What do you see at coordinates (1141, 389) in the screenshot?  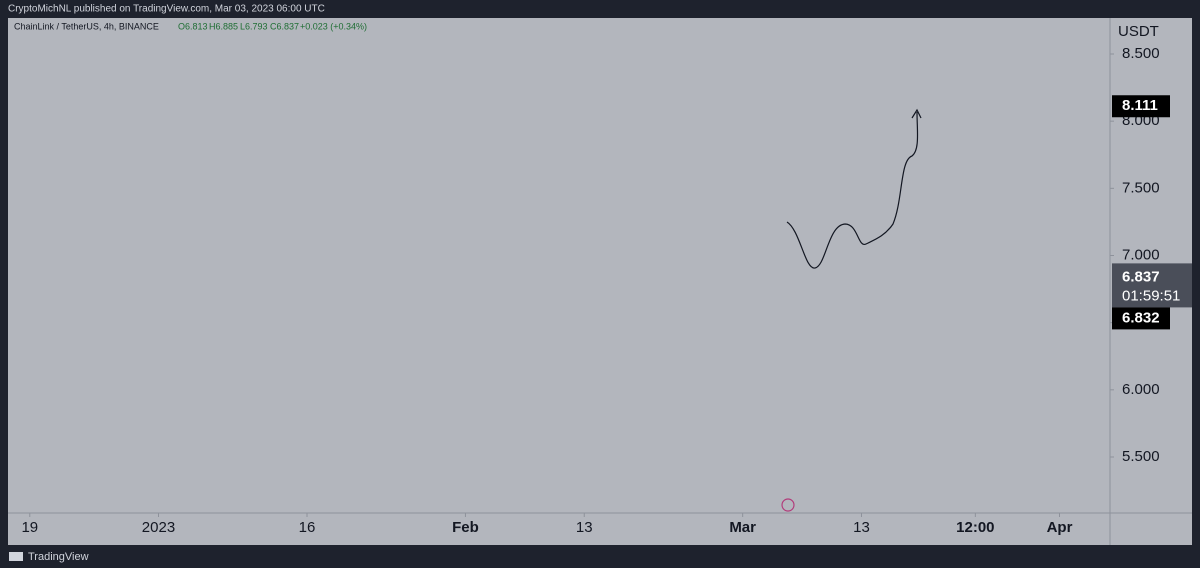 I see `y-tick-label: 6.000` at bounding box center [1141, 389].